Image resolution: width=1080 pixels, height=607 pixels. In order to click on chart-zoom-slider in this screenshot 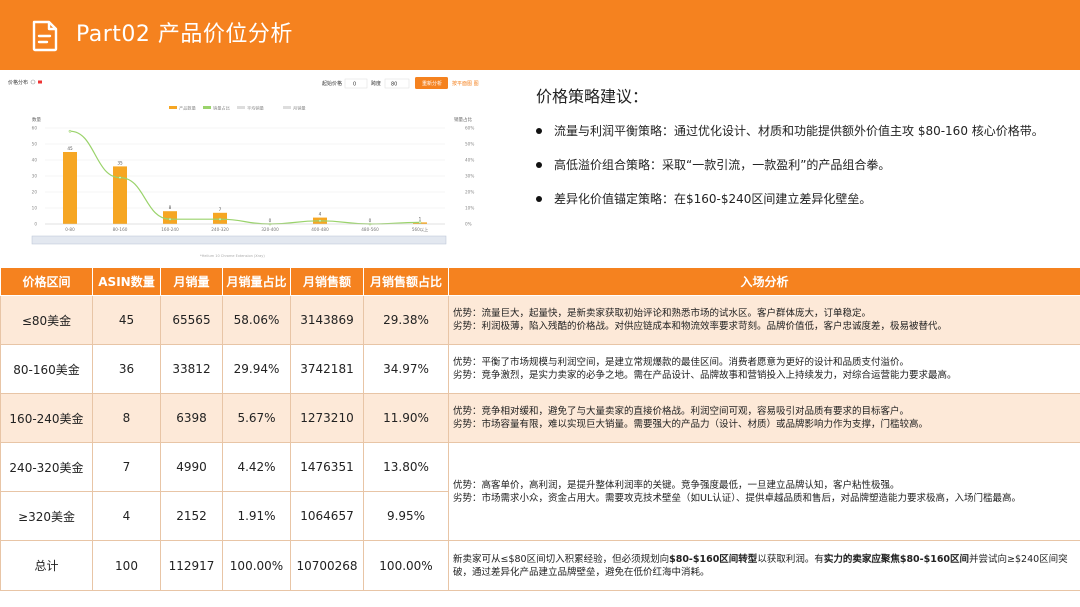, I will do `click(239, 240)`.